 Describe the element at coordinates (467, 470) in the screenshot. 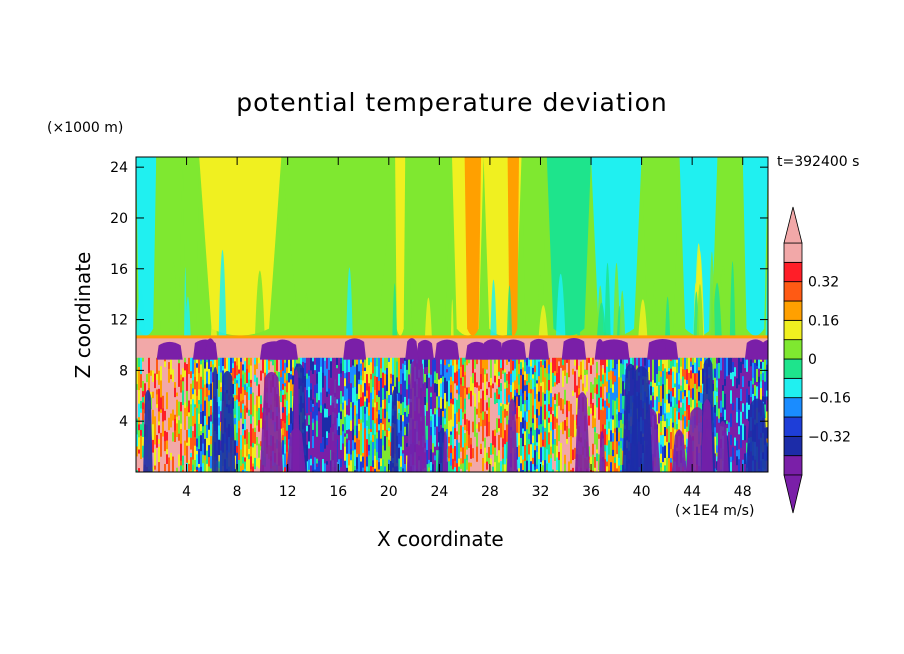

I see `lower-cell-1990` at that location.